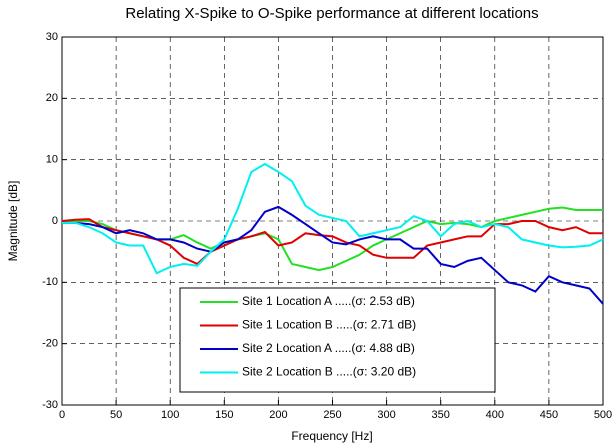 The width and height of the screenshot is (613, 447). Describe the element at coordinates (337, 340) in the screenshot. I see `legend-box` at that location.